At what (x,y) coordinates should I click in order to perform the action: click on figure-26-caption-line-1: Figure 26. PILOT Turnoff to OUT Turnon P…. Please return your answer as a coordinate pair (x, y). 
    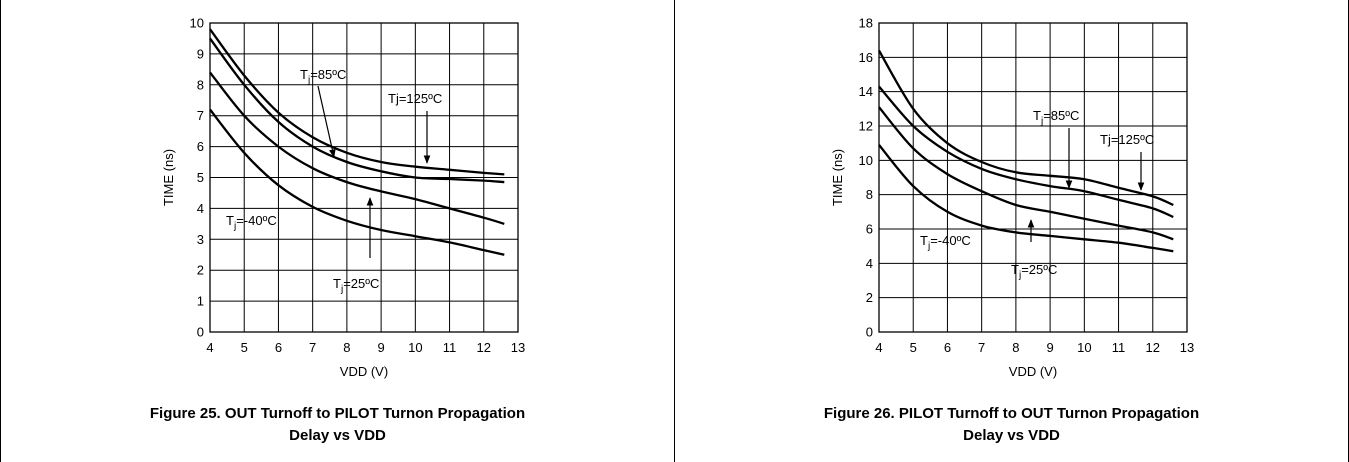
    Looking at the image, I should click on (1011, 413).